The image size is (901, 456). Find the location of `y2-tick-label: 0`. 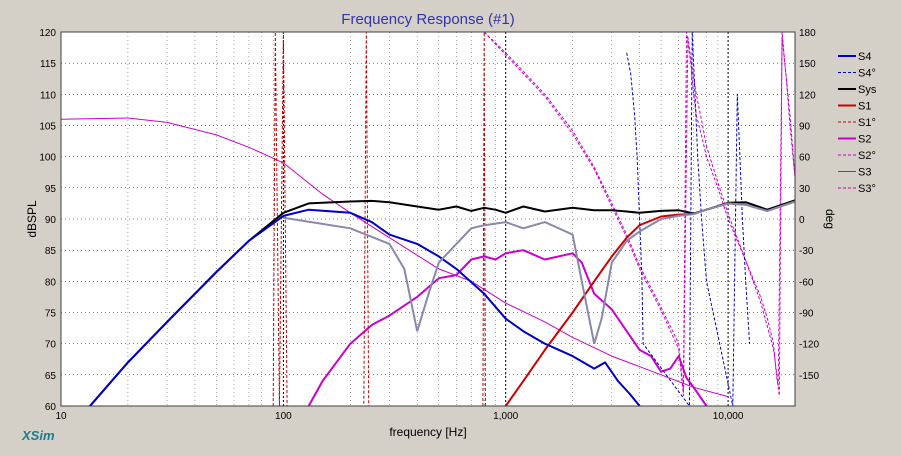

y2-tick-label: 0 is located at coordinates (802, 220).